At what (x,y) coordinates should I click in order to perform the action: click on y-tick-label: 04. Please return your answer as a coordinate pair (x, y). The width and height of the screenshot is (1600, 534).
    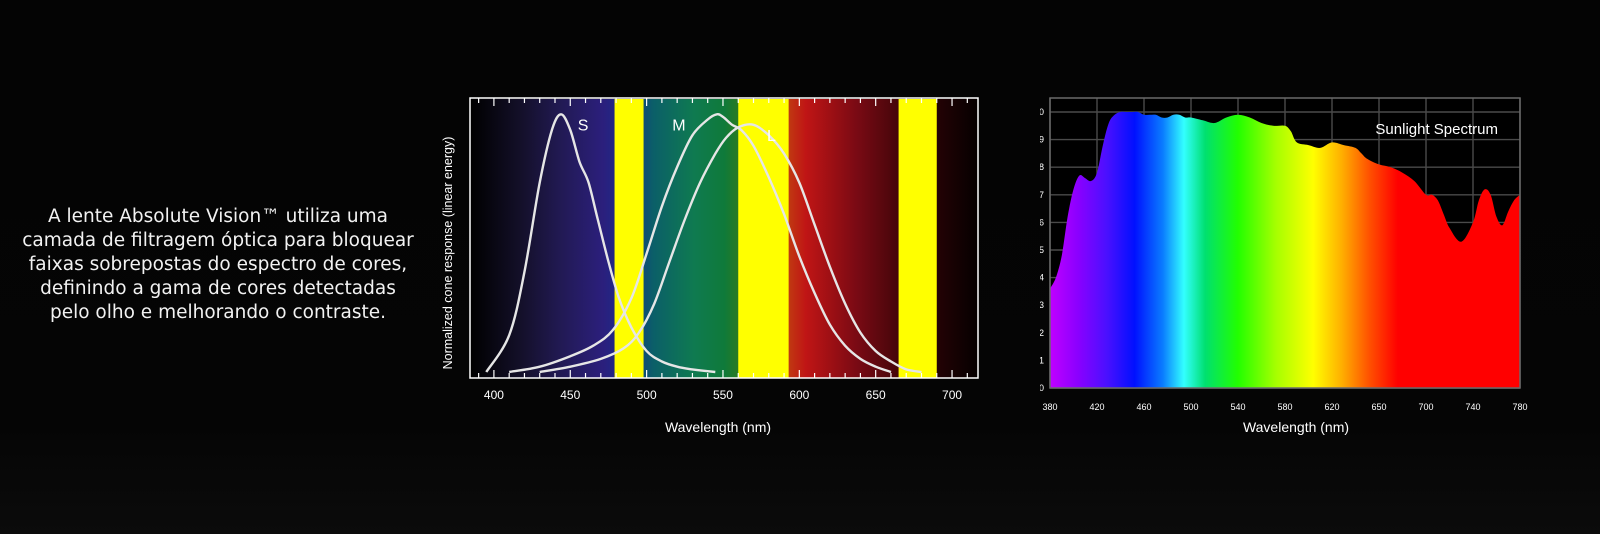
    Looking at the image, I should click on (1042, 278).